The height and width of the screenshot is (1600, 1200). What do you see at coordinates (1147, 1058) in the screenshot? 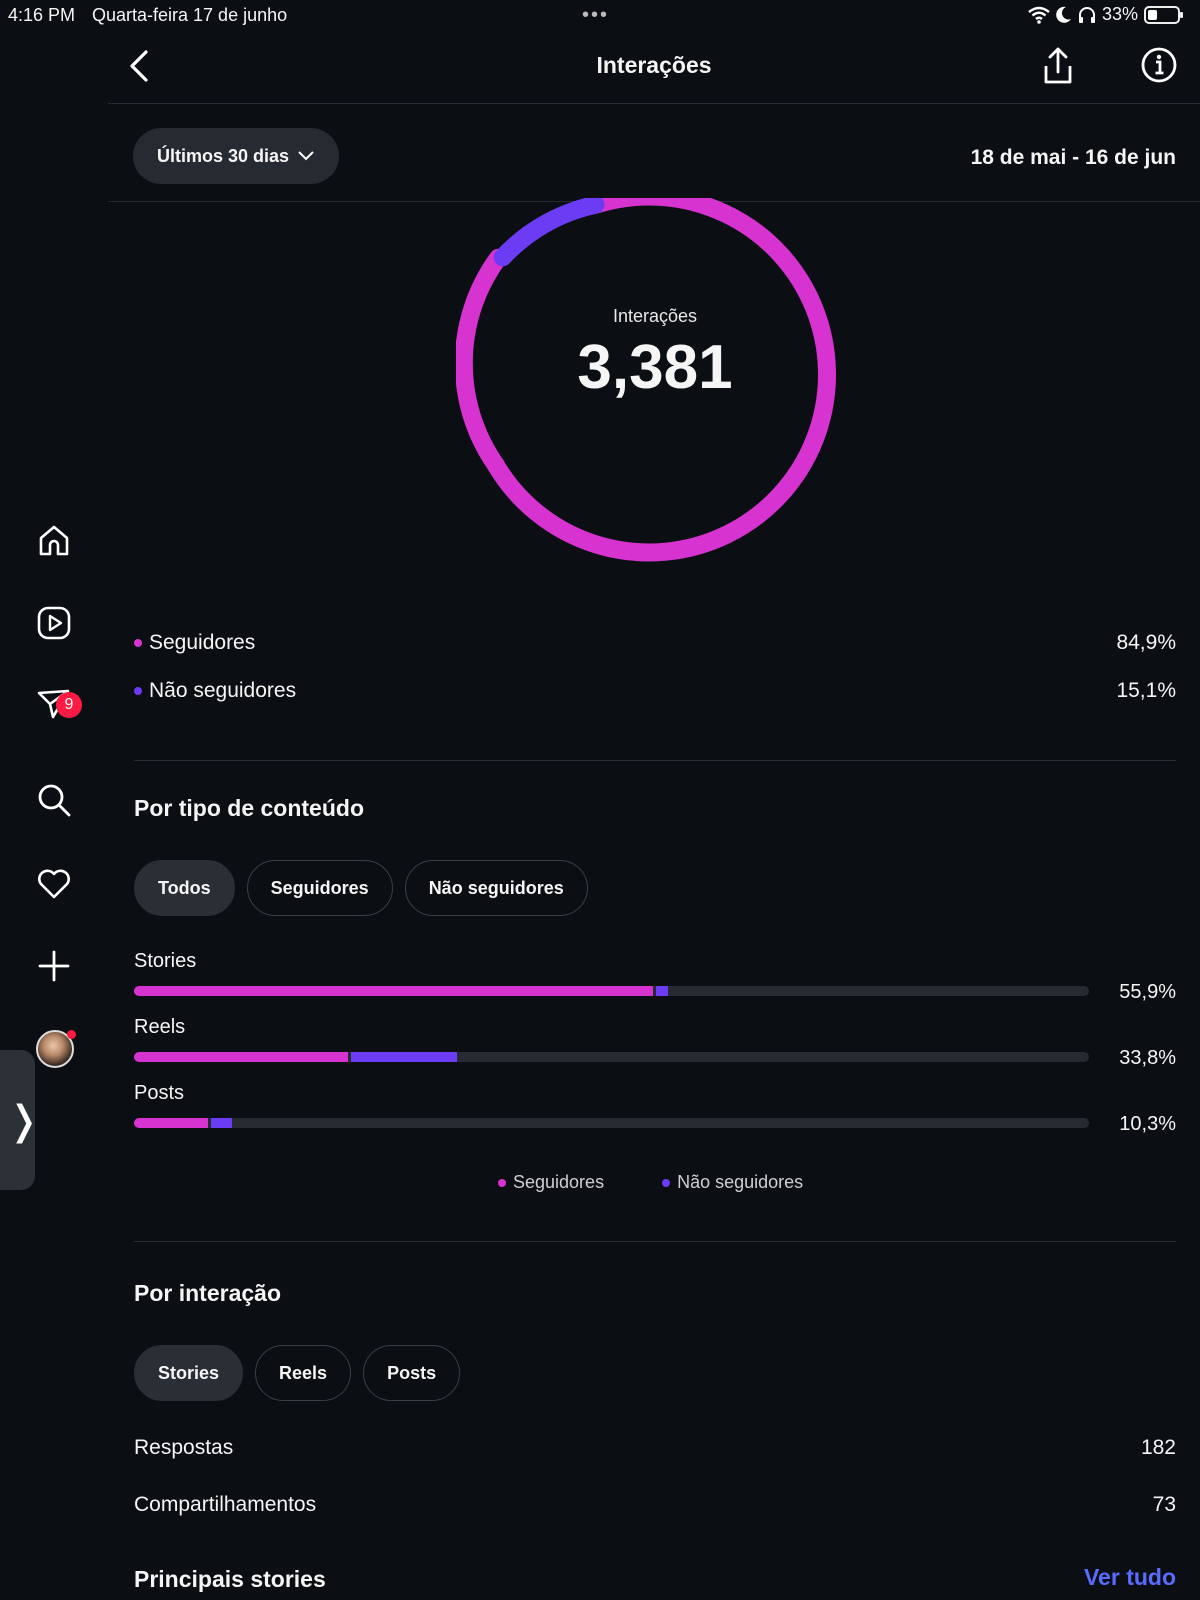
I see `bar-total-percent: 33,8%` at bounding box center [1147, 1058].